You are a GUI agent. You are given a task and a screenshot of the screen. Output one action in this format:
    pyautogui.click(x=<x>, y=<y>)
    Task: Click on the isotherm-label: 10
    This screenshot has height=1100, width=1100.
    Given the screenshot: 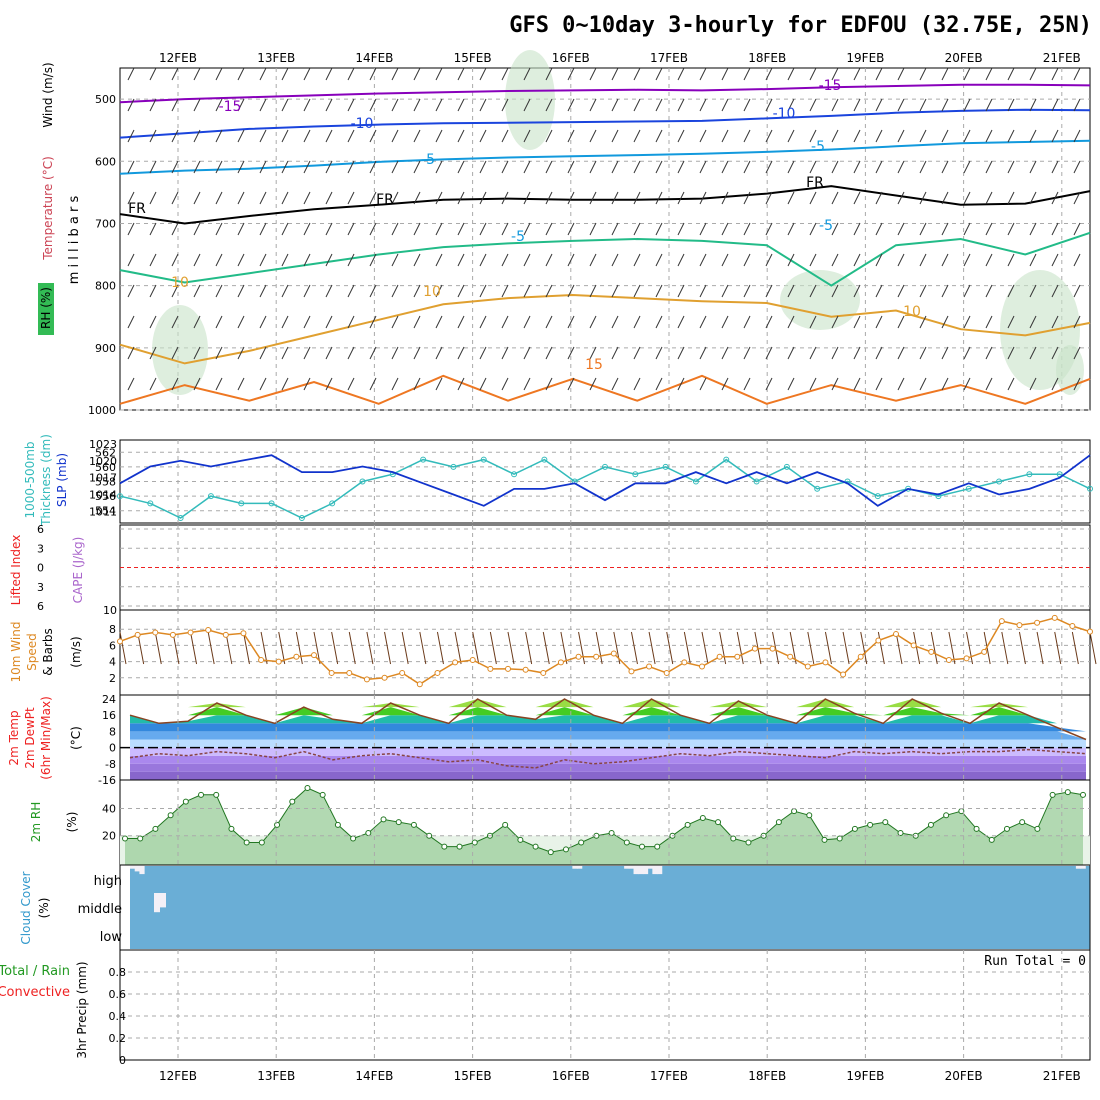 What is the action you would take?
    pyautogui.click(x=432, y=292)
    